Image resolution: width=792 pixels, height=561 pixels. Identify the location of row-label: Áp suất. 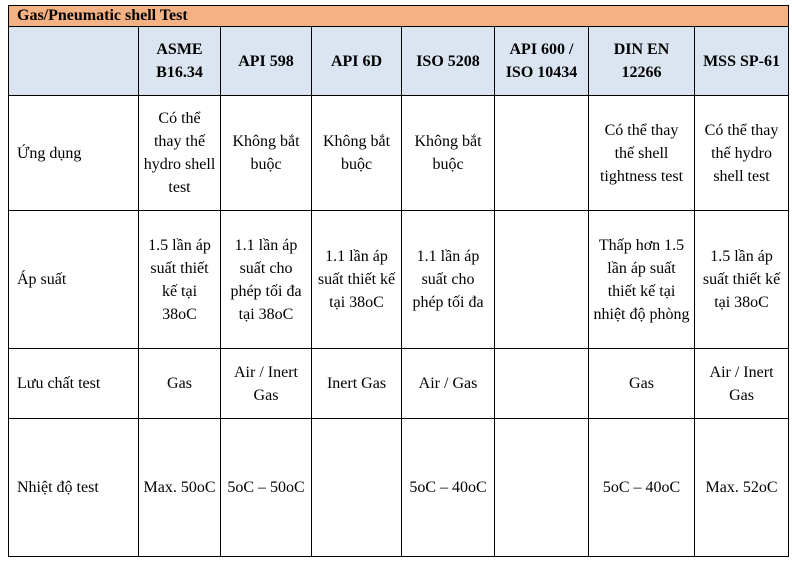
(73, 279).